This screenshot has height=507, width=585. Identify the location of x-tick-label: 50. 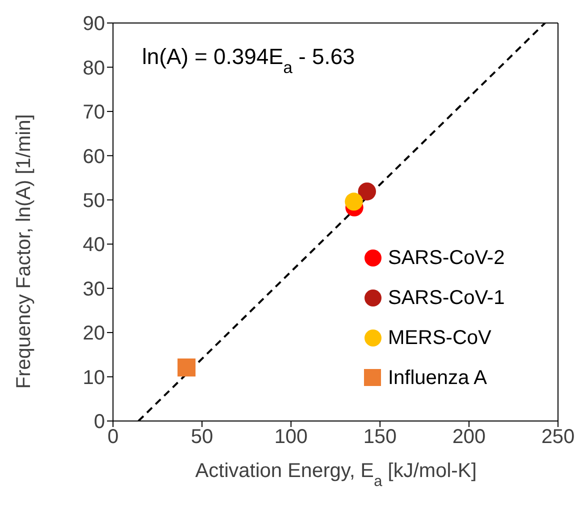
(202, 437).